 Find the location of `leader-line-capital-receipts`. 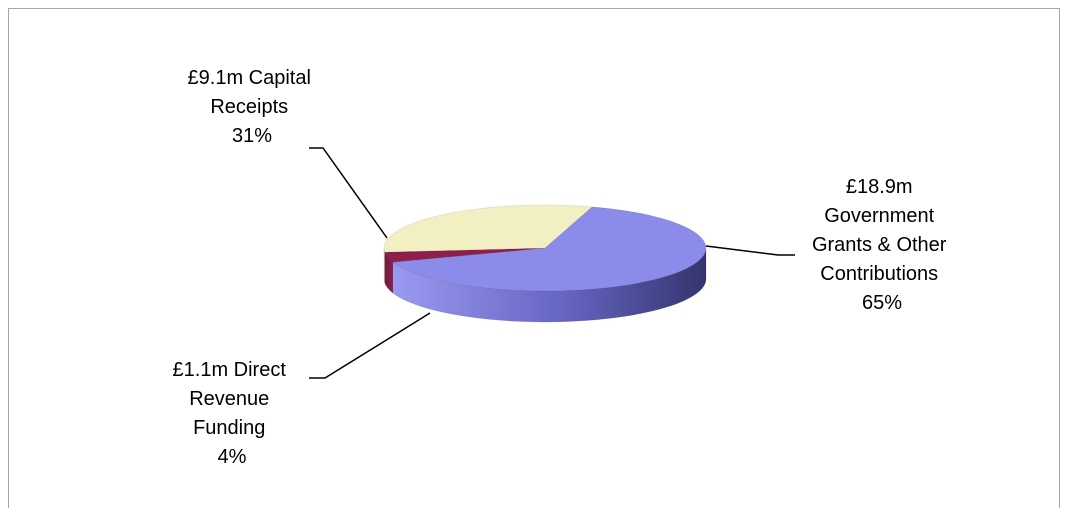

leader-line-capital-receipts is located at coordinates (348, 193).